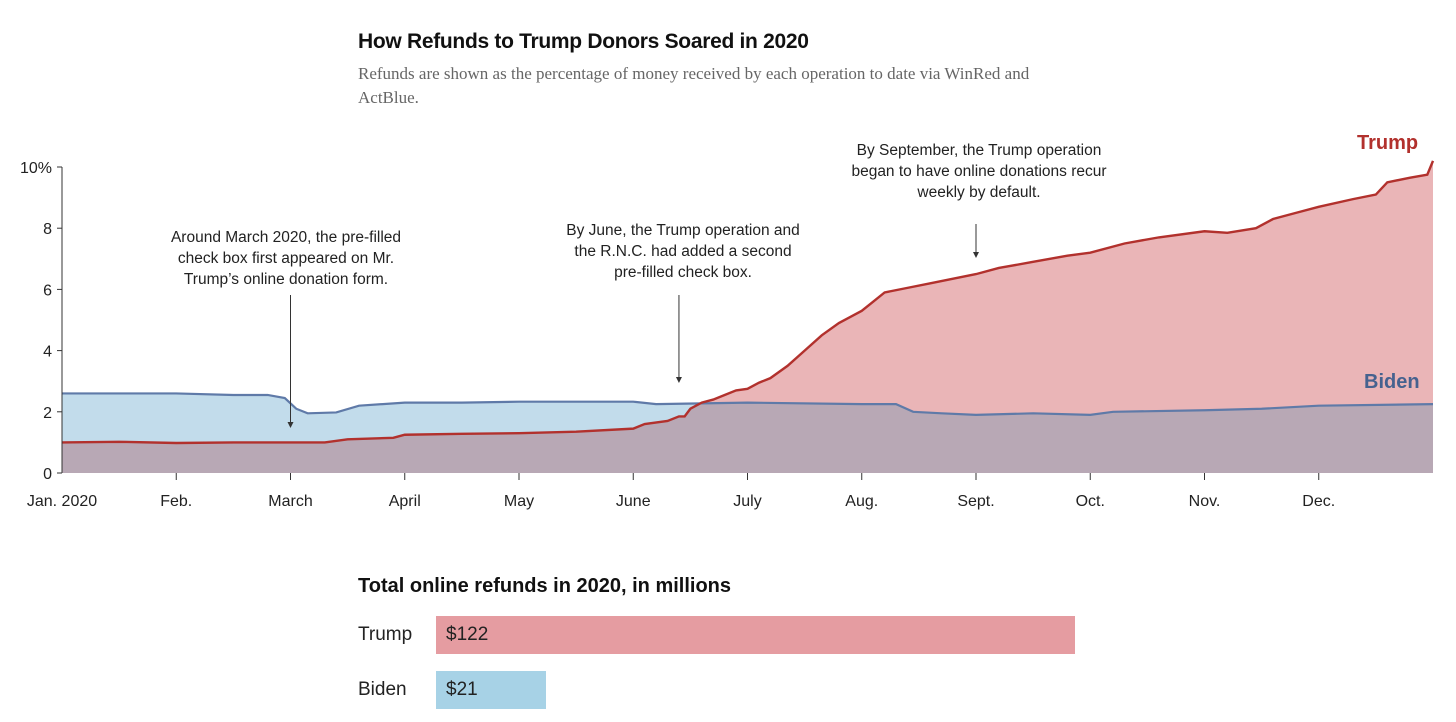 The image size is (1456, 722). Describe the element at coordinates (47, 413) in the screenshot. I see `y-tick-label: 2` at that location.